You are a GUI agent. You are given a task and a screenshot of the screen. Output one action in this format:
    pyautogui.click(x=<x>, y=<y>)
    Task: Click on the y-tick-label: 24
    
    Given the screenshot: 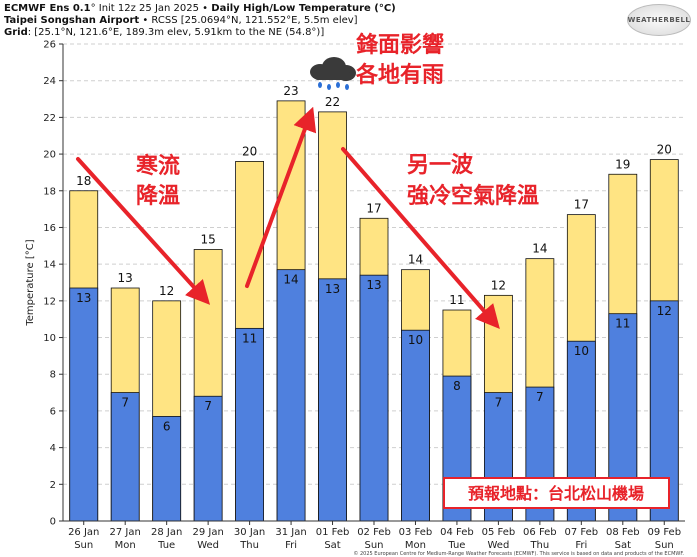 What is the action you would take?
    pyautogui.click(x=49, y=81)
    